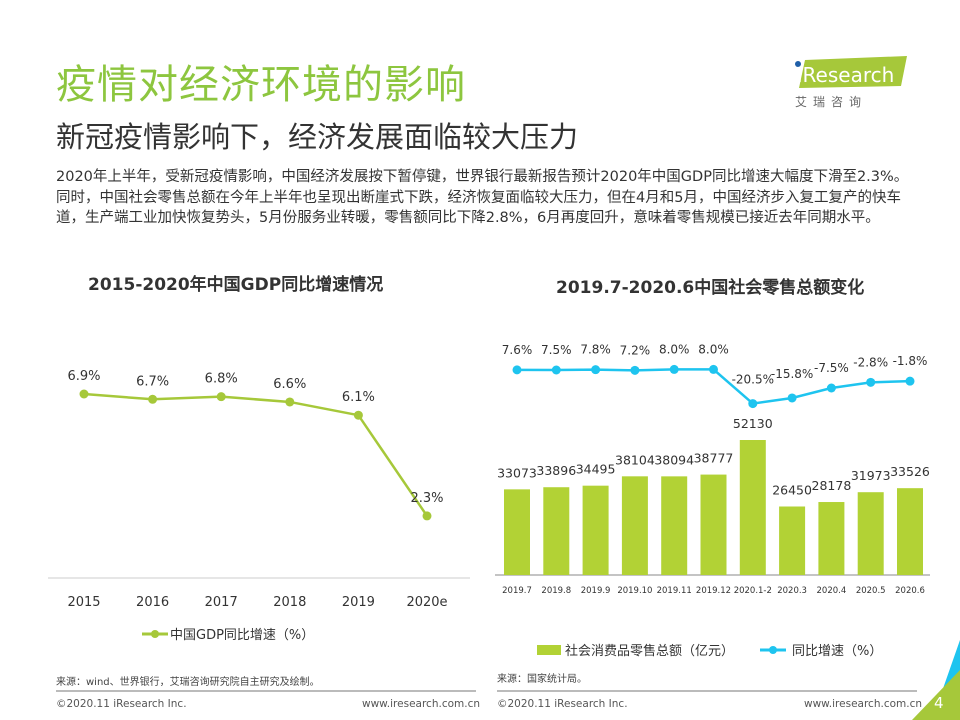 The width and height of the screenshot is (960, 720). What do you see at coordinates (832, 485) in the screenshot?
I see `bar-label: 28178` at bounding box center [832, 485].